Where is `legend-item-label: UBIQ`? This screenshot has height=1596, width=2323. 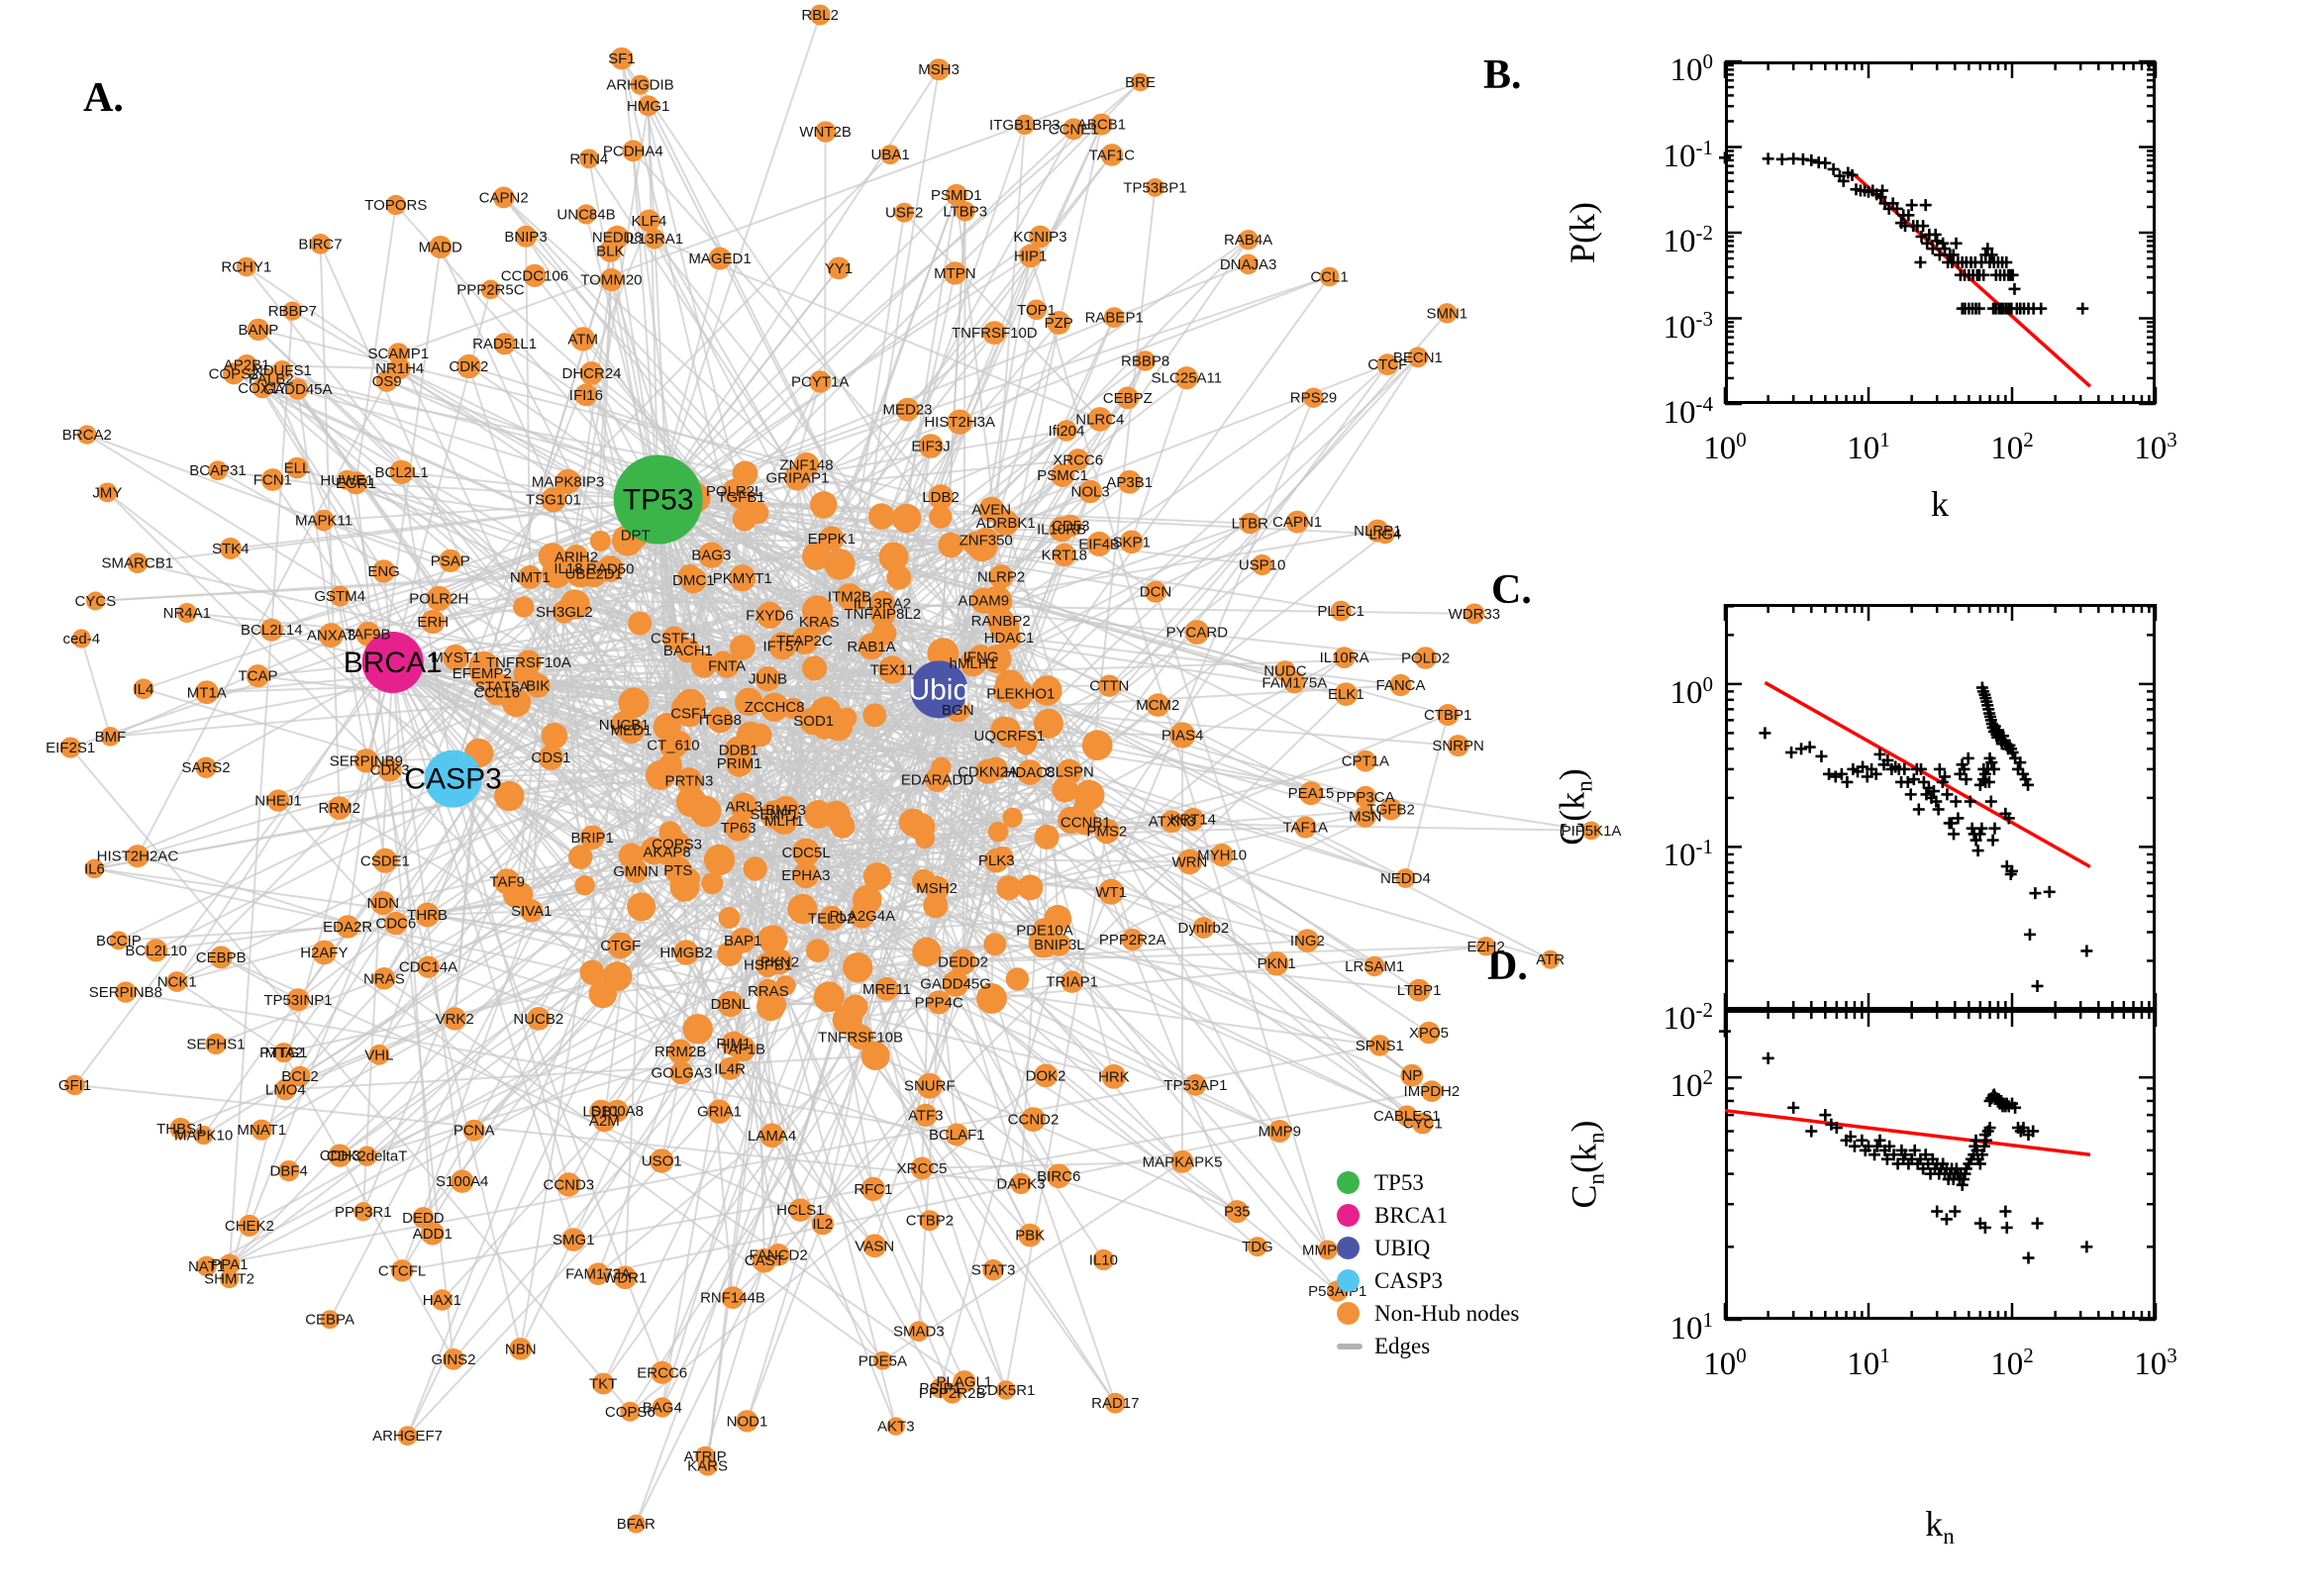
legend-item-label: UBIQ is located at coordinates (1403, 1247).